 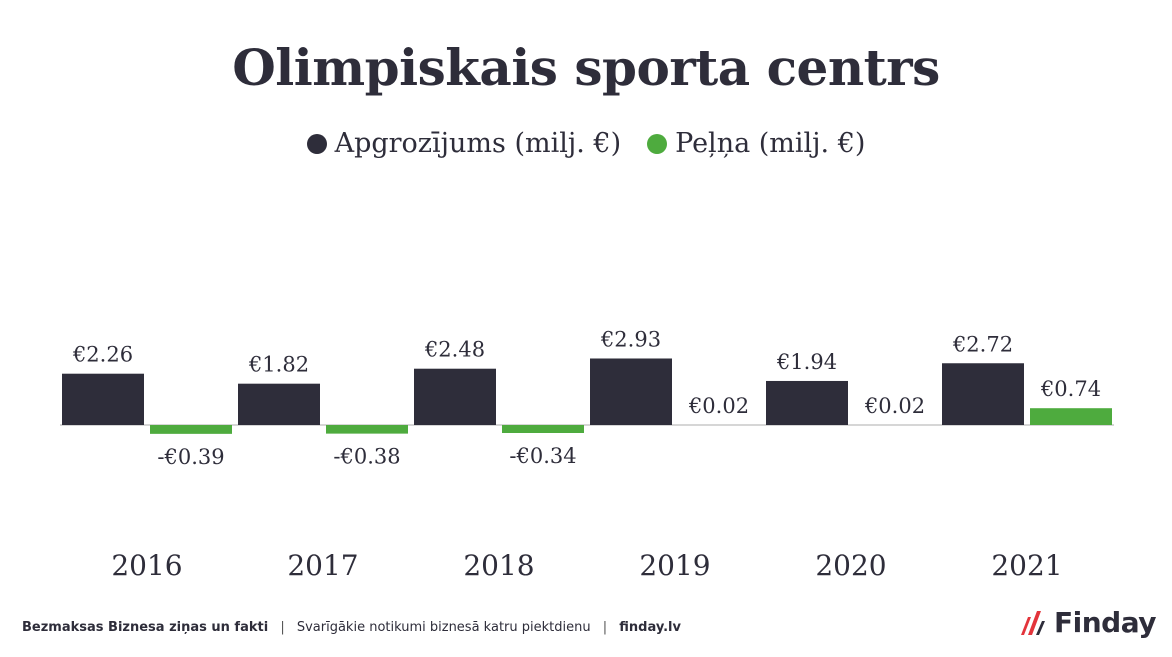 I want to click on legend-item-profit: Peļņa (milj. €), so click(x=756, y=143).